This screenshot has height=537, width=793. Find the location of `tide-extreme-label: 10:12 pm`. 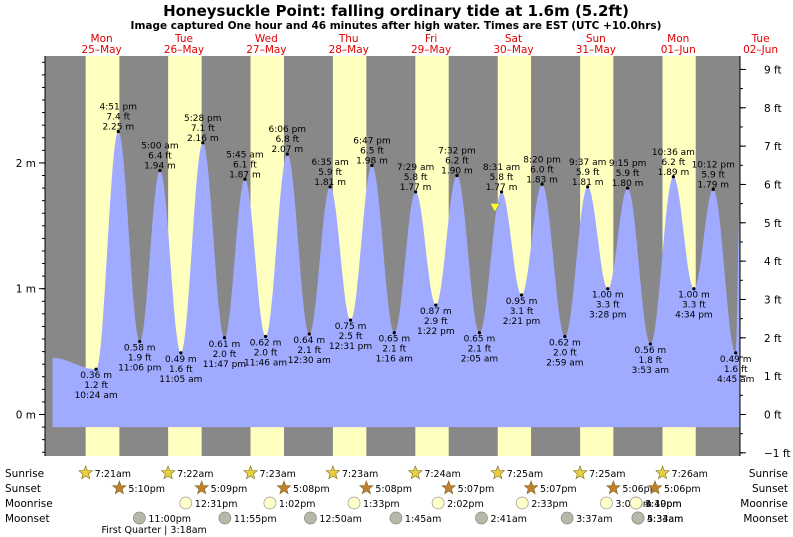

tide-extreme-label: 10:12 pm is located at coordinates (713, 165).